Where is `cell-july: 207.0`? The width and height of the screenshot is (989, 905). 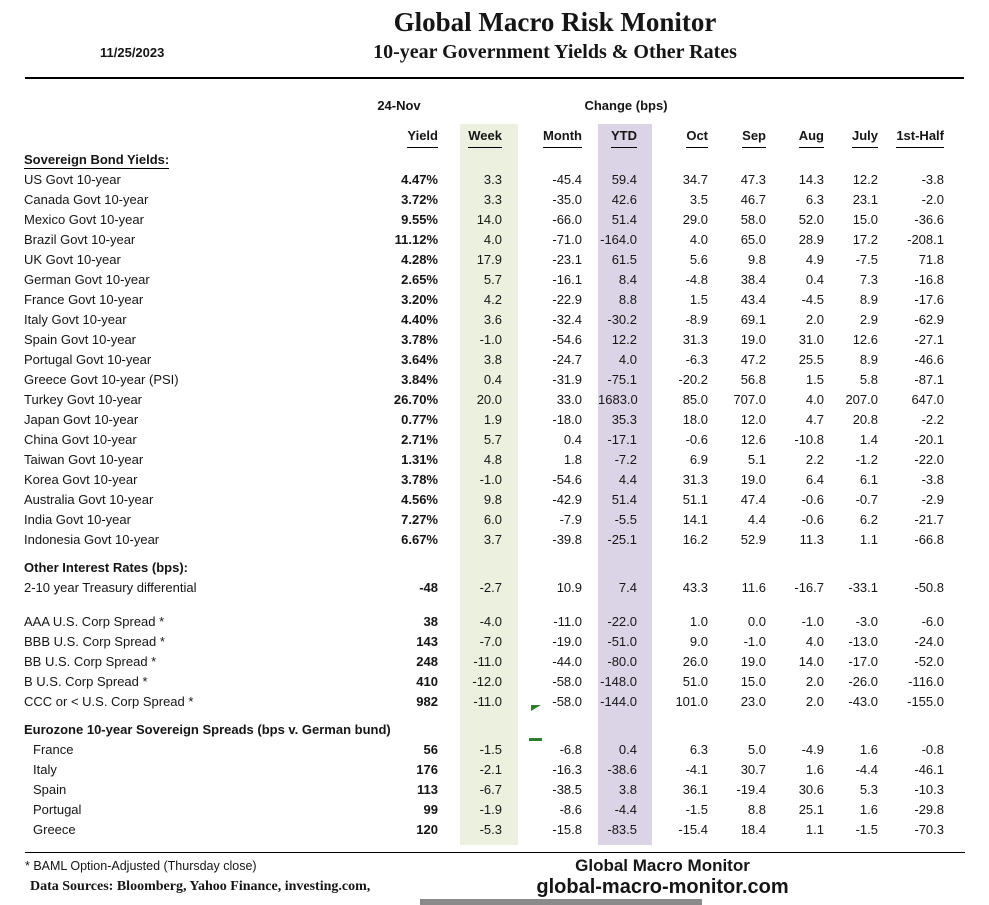
cell-july: 207.0 is located at coordinates (861, 399).